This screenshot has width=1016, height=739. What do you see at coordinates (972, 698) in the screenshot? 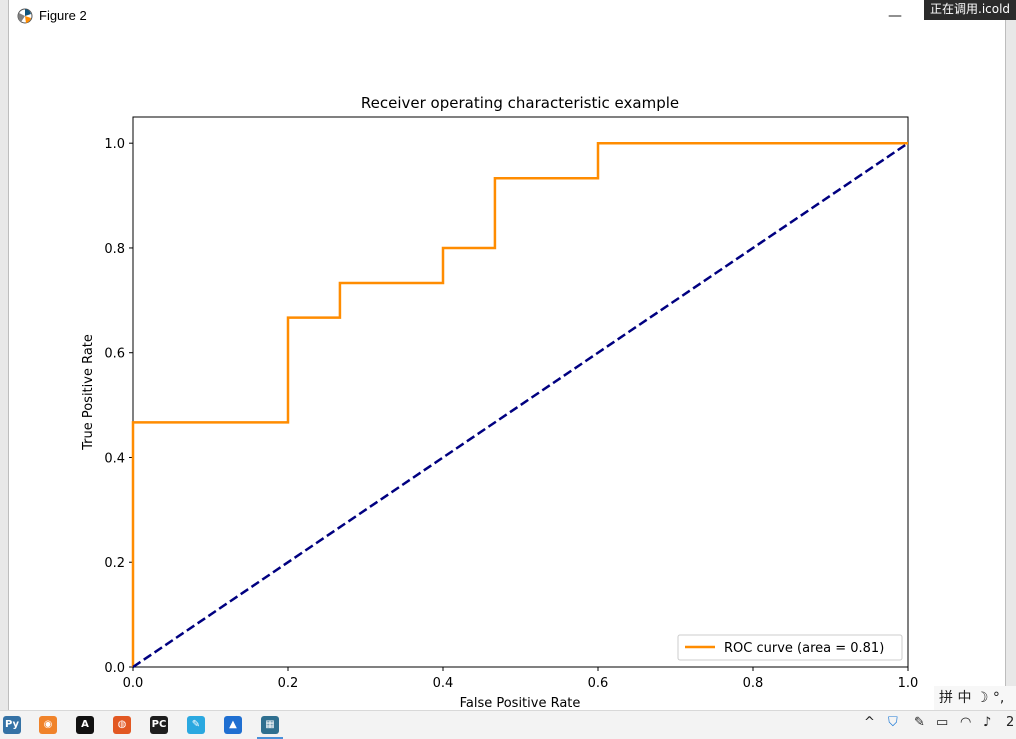
I see `ime-text: 拼 中 ☽ °,` at bounding box center [972, 698].